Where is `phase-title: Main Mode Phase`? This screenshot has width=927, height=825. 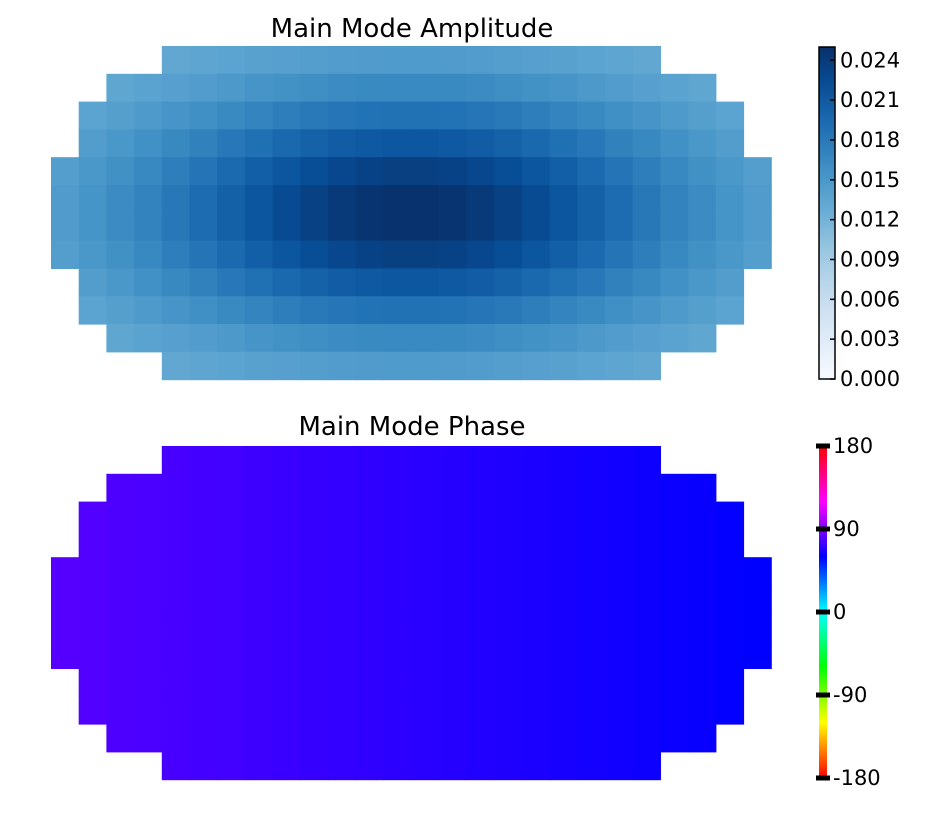 phase-title: Main Mode Phase is located at coordinates (411, 427).